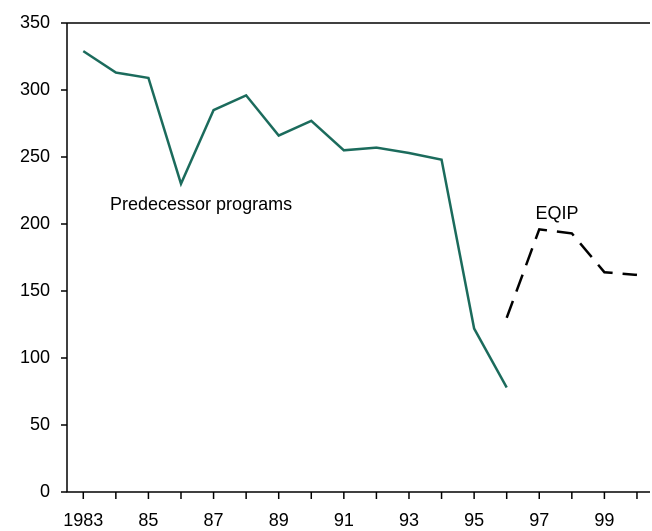  What do you see at coordinates (35, 22) in the screenshot?
I see `y-tick-label: 350` at bounding box center [35, 22].